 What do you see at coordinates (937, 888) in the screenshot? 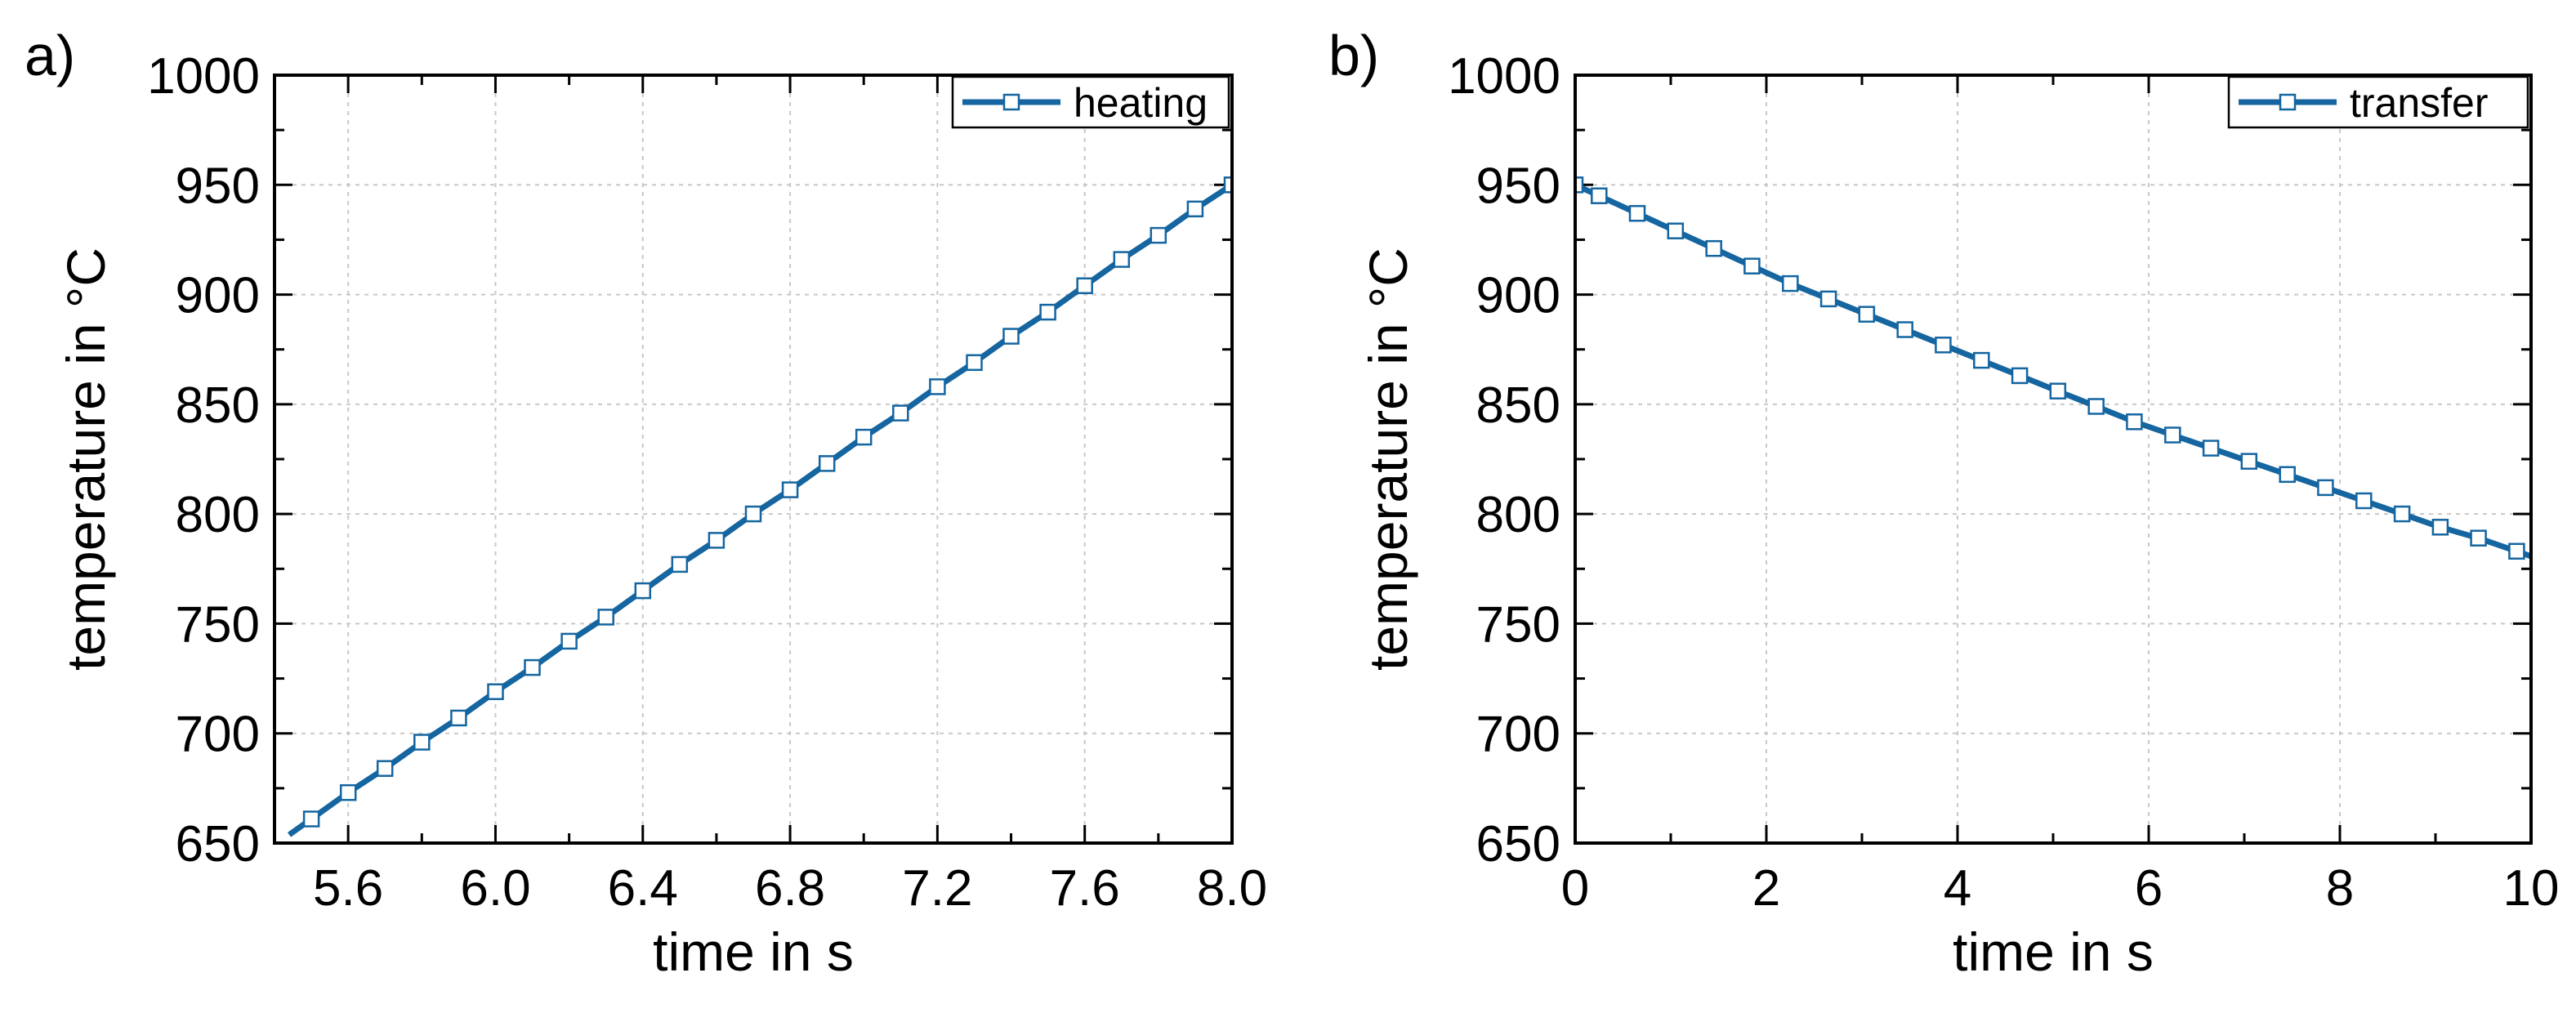
I see `x-tick-label: 7.2` at bounding box center [937, 888].